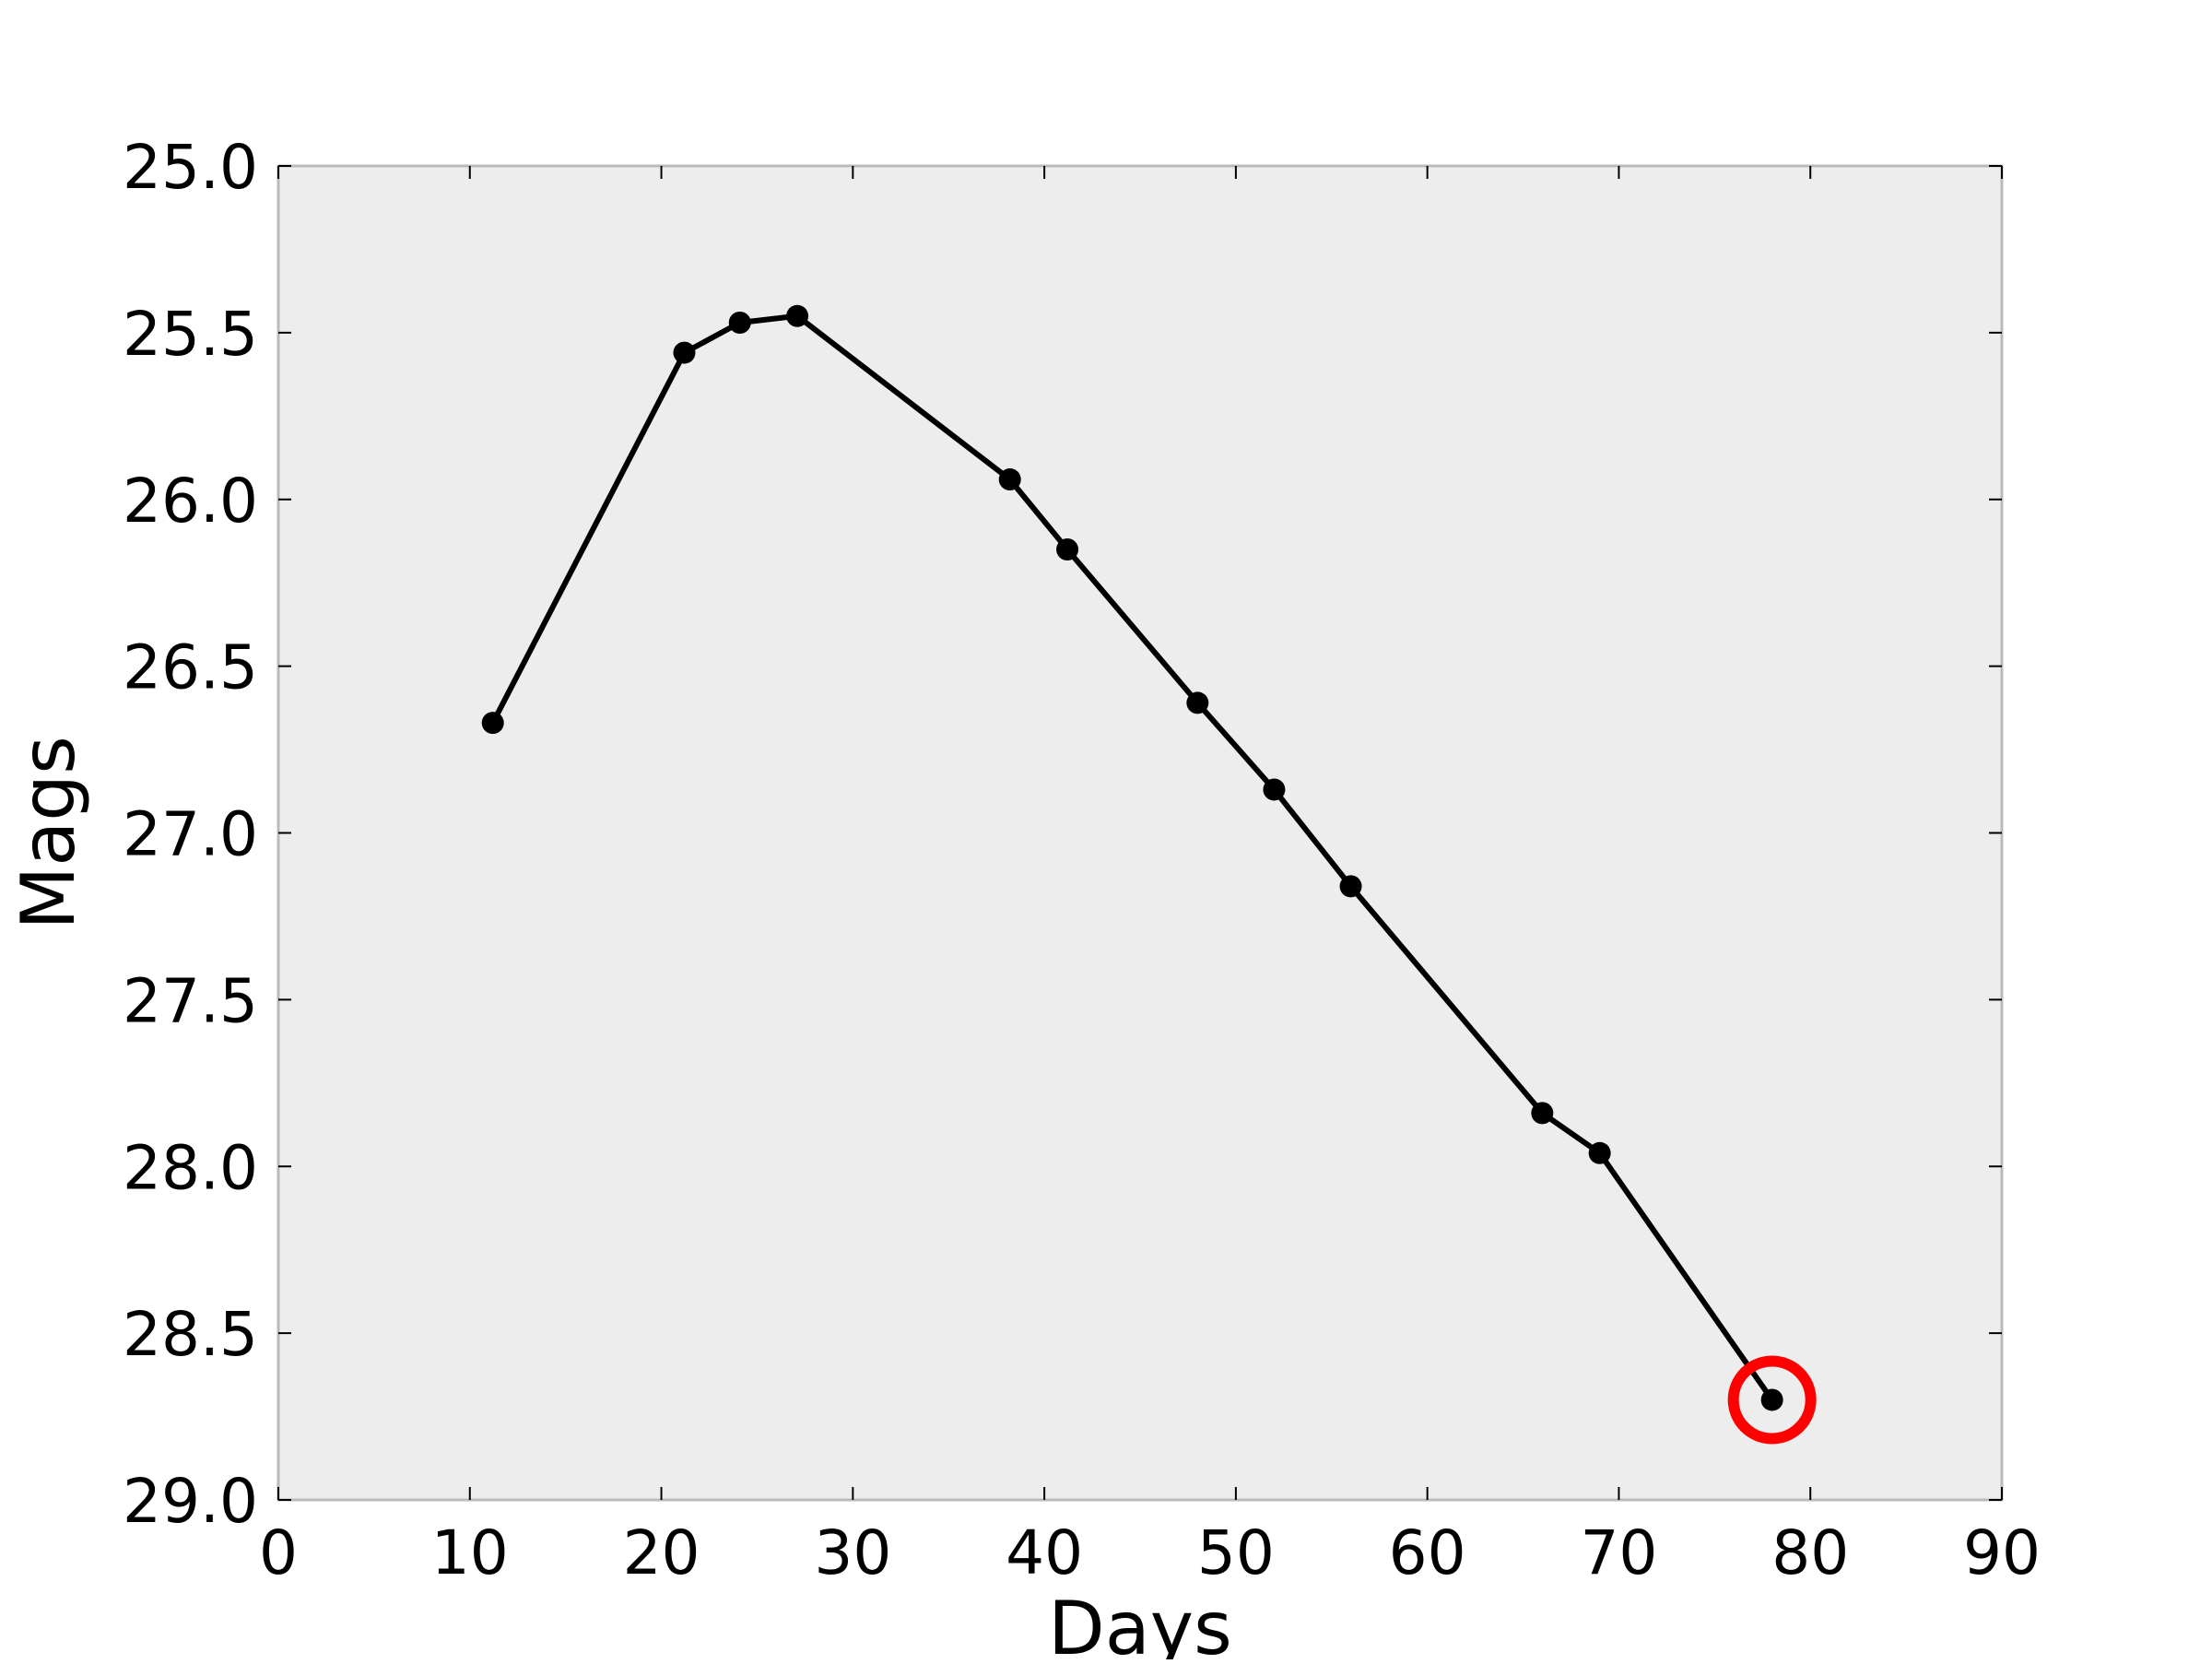 The width and height of the screenshot is (2212, 1664). Describe the element at coordinates (190, 667) in the screenshot. I see `y-tick-label: 26.5` at that location.